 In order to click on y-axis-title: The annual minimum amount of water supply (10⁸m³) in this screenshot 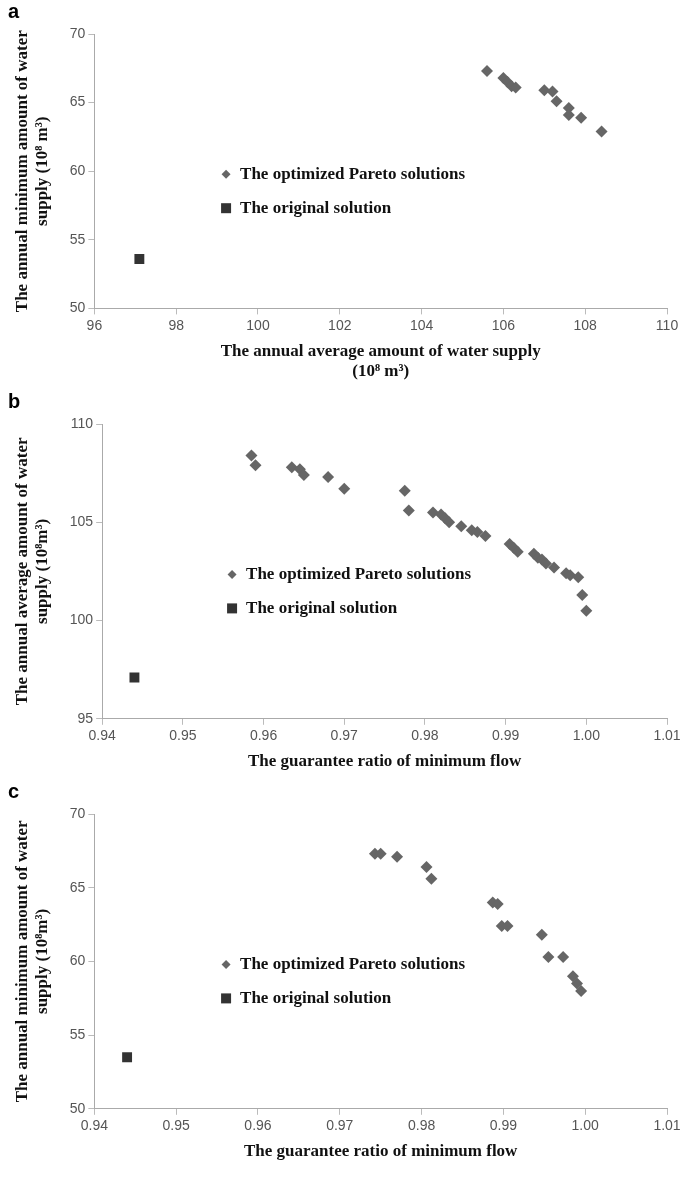, I will do `click(31, 961)`.